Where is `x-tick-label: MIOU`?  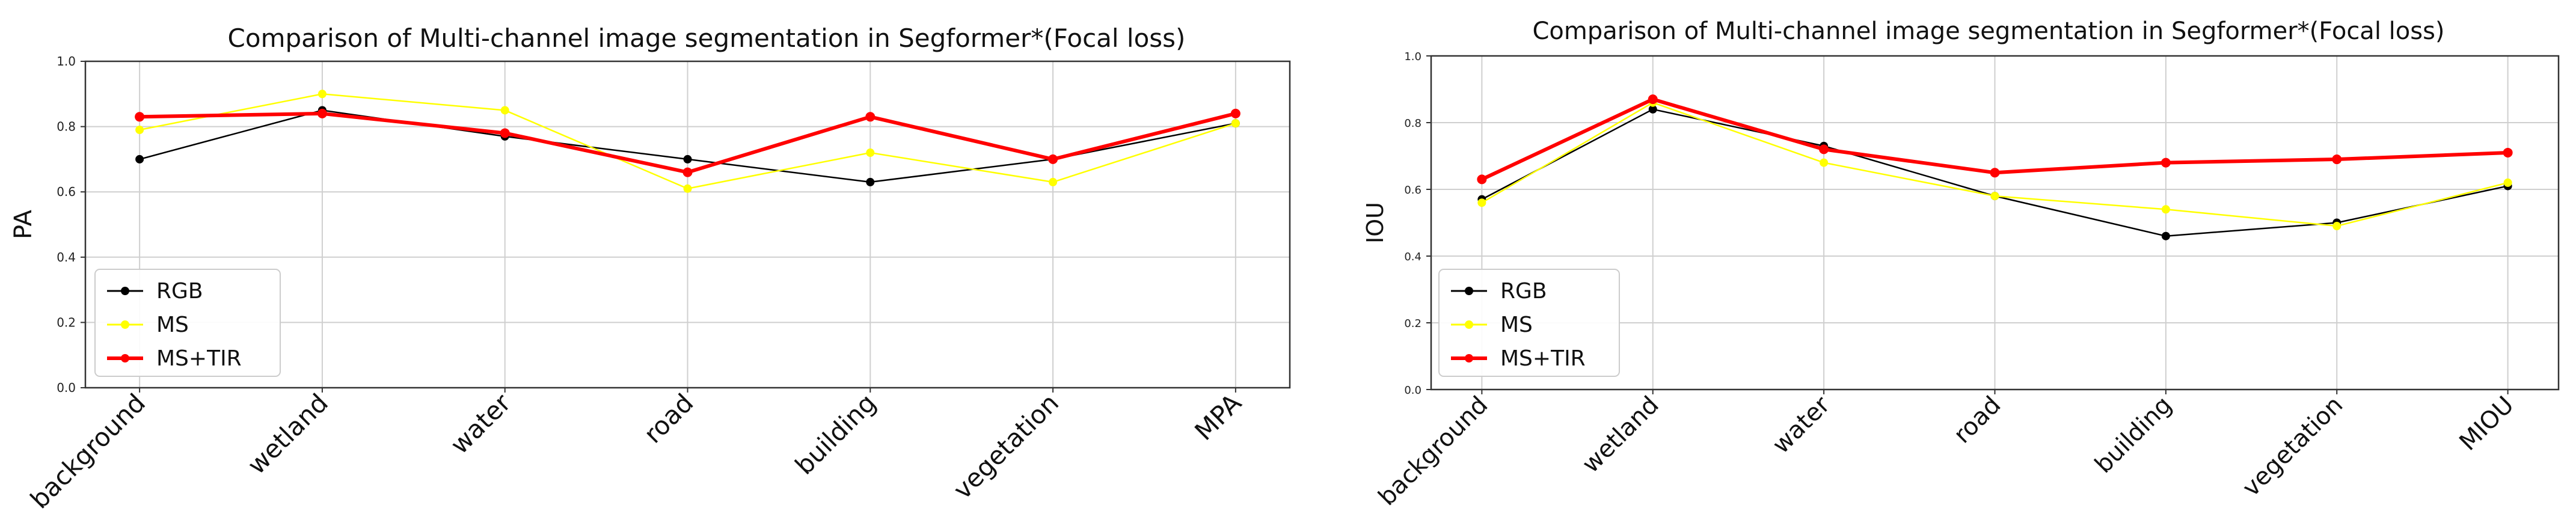 x-tick-label: MIOU is located at coordinates (2486, 424).